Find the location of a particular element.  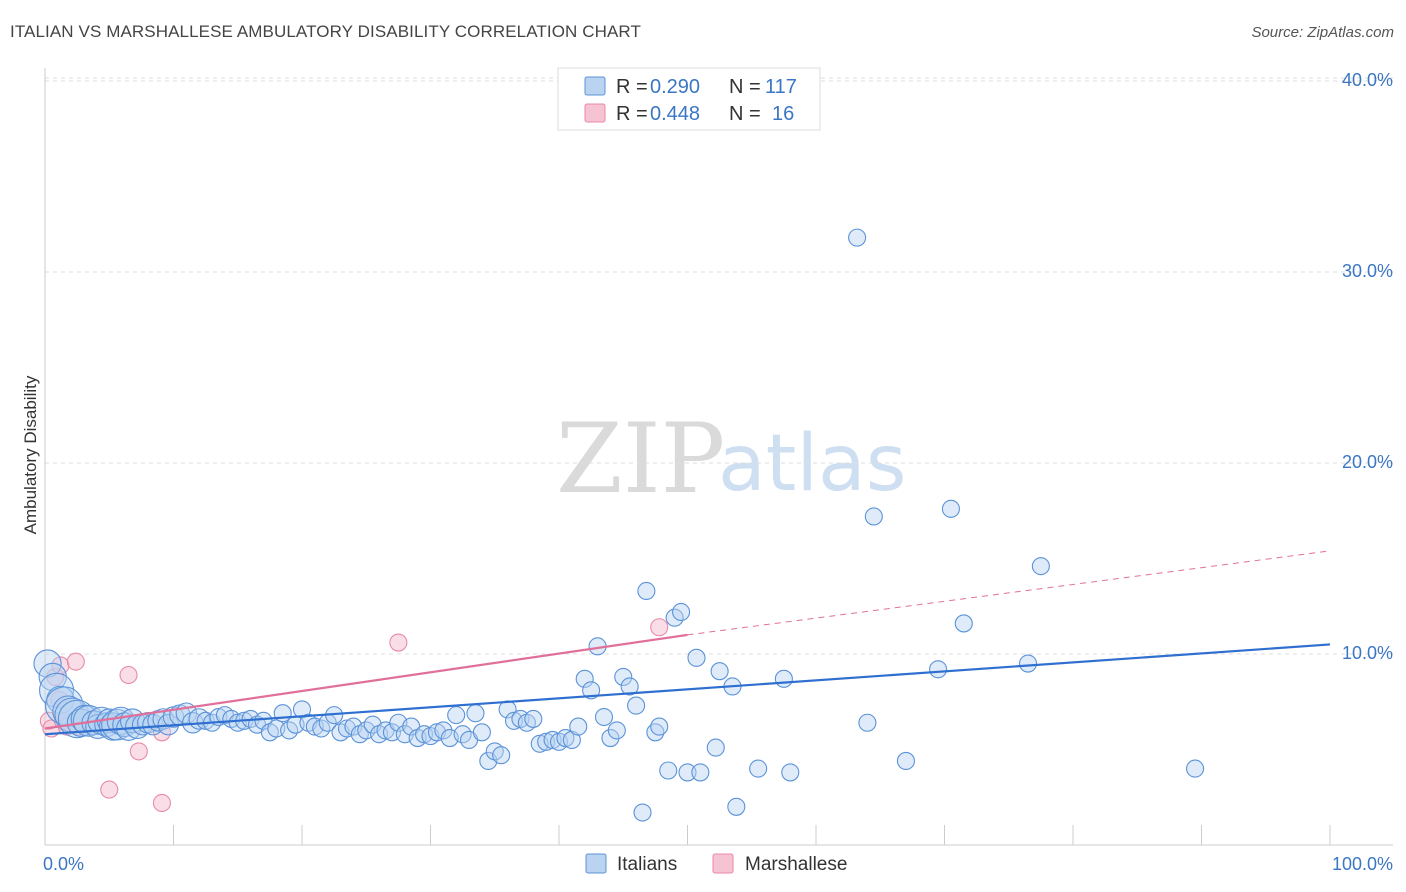

y-tick-label: 10.0% is located at coordinates (1367, 653).